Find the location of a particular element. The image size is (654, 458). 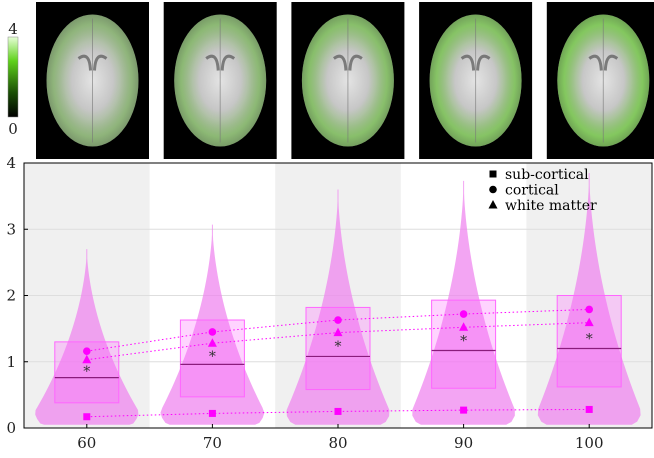

colorbar-gradient is located at coordinates (13, 77).